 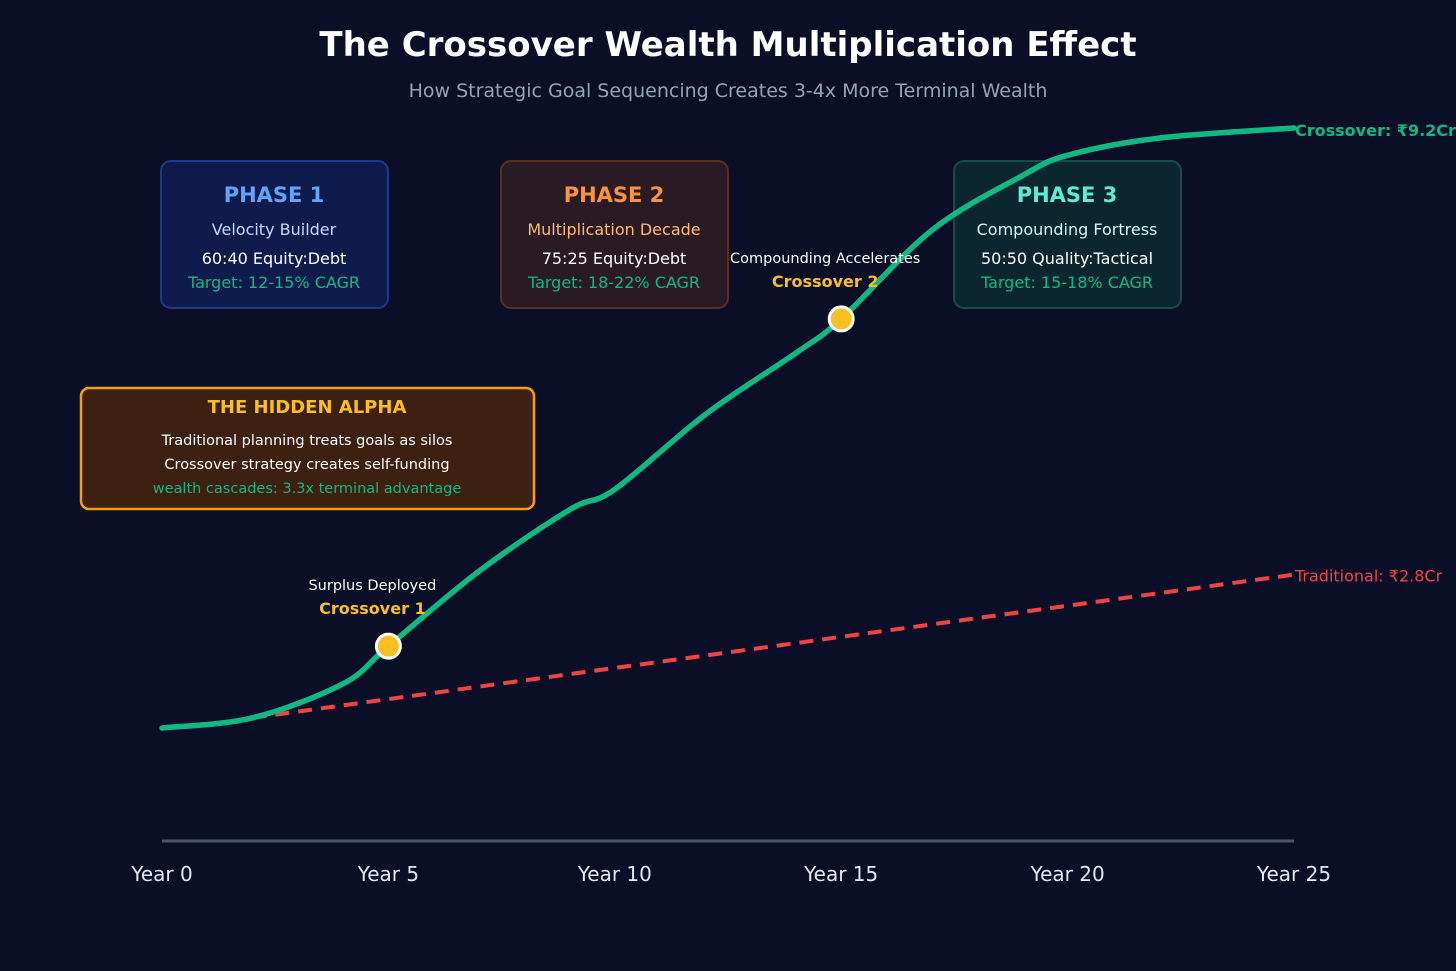 What do you see at coordinates (773, 646) in the screenshot?
I see `series-traditional-line` at bounding box center [773, 646].